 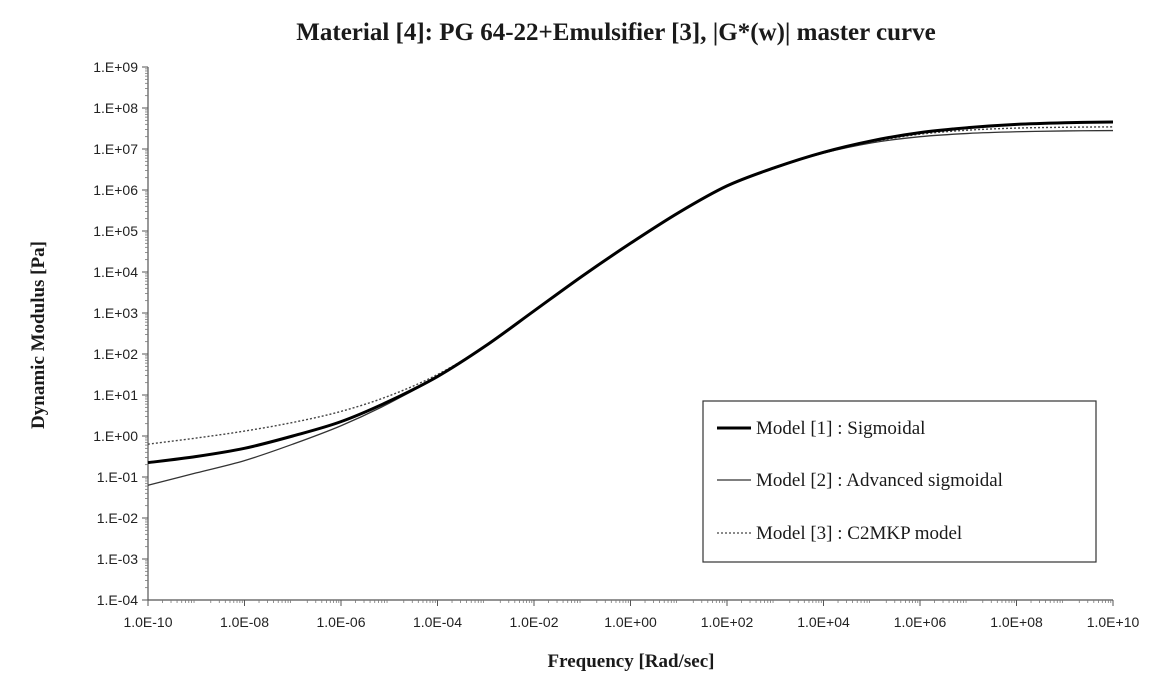 I want to click on x-tick-label: 1.0E+02, so click(x=727, y=622).